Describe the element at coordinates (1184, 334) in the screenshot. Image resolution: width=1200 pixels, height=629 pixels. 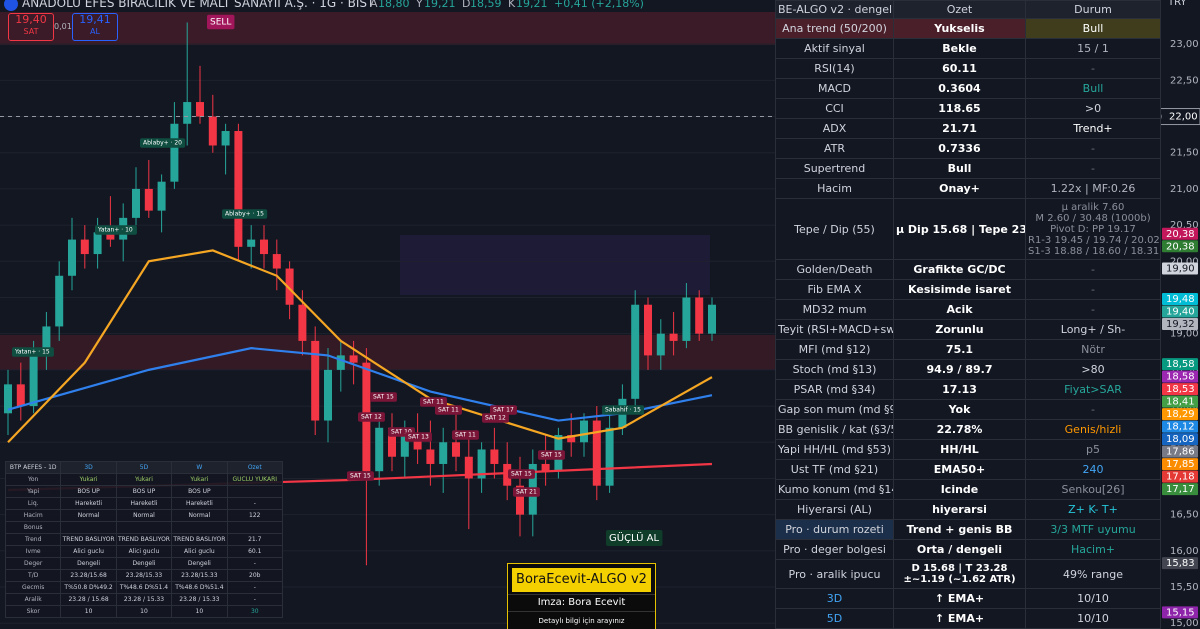
I see `y-tick-label: 19,00` at that location.